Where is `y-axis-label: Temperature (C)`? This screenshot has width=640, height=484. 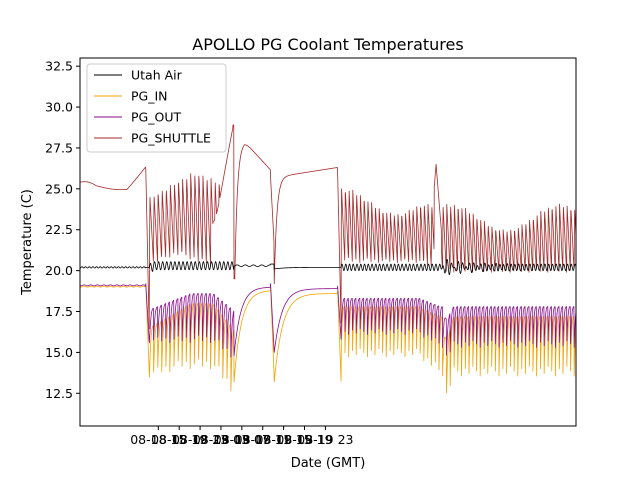
y-axis-label: Temperature (C) is located at coordinates (27, 242).